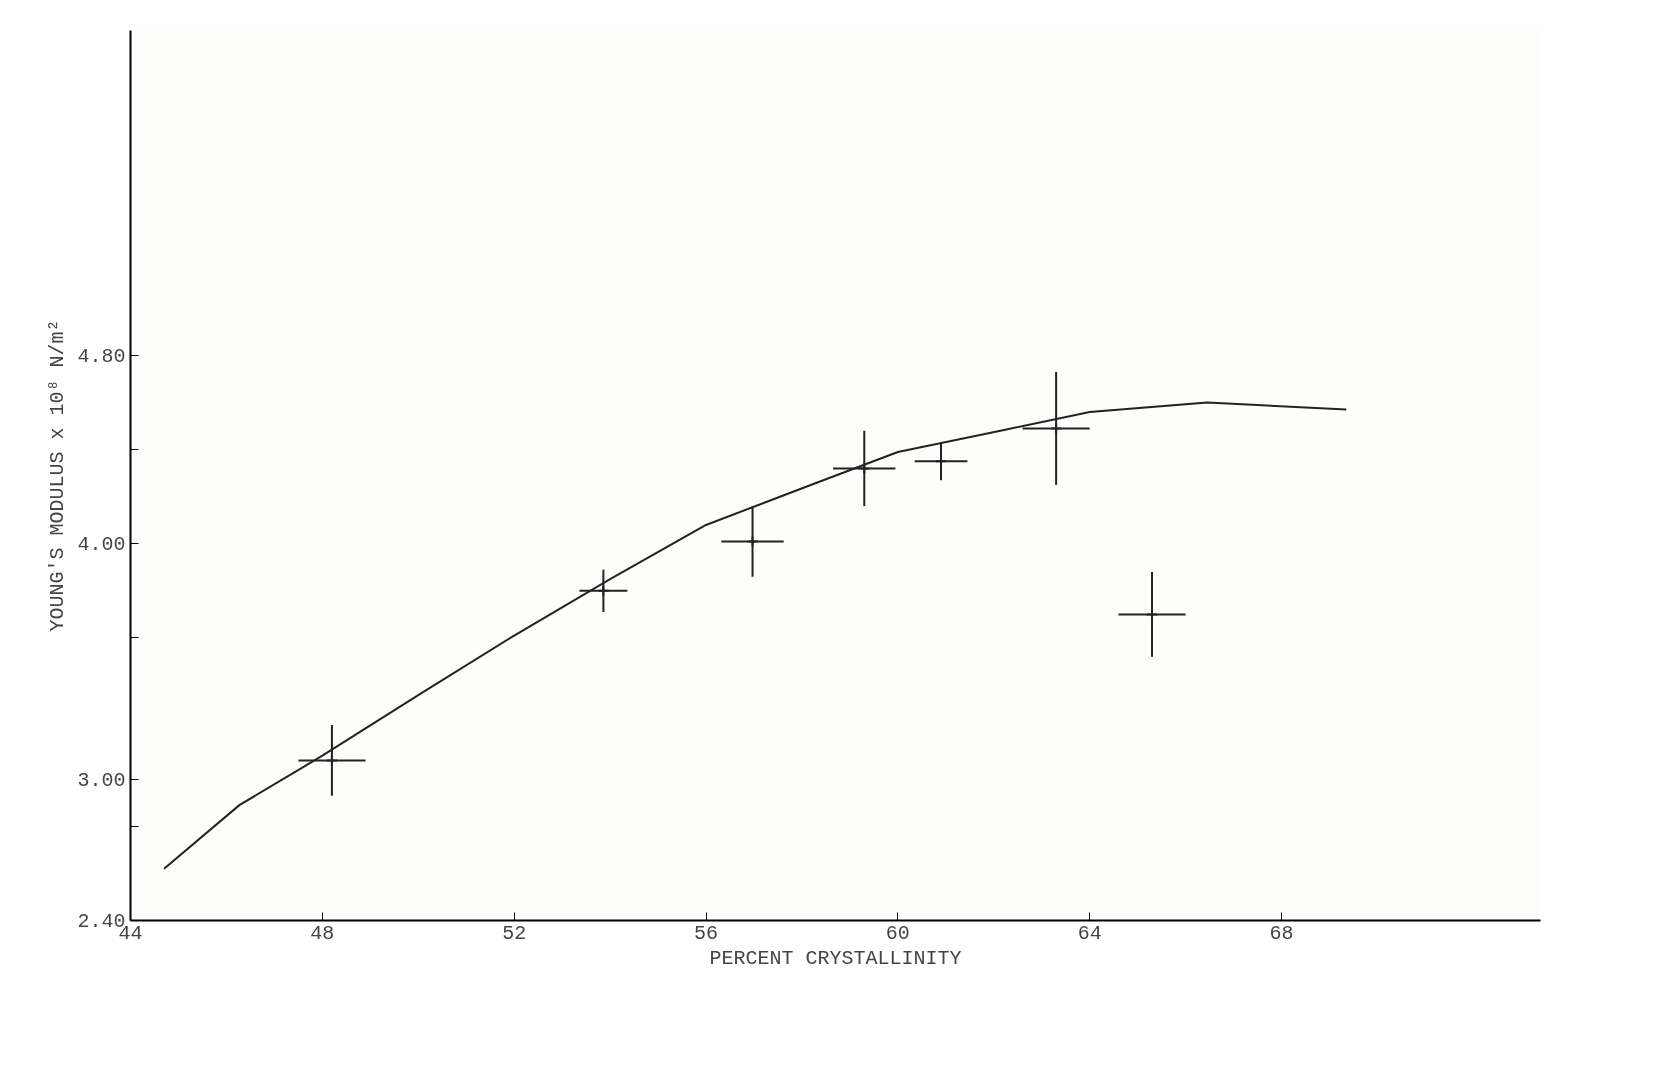 The height and width of the screenshot is (1077, 1667). I want to click on y-tick-label: 4.00, so click(101, 545).